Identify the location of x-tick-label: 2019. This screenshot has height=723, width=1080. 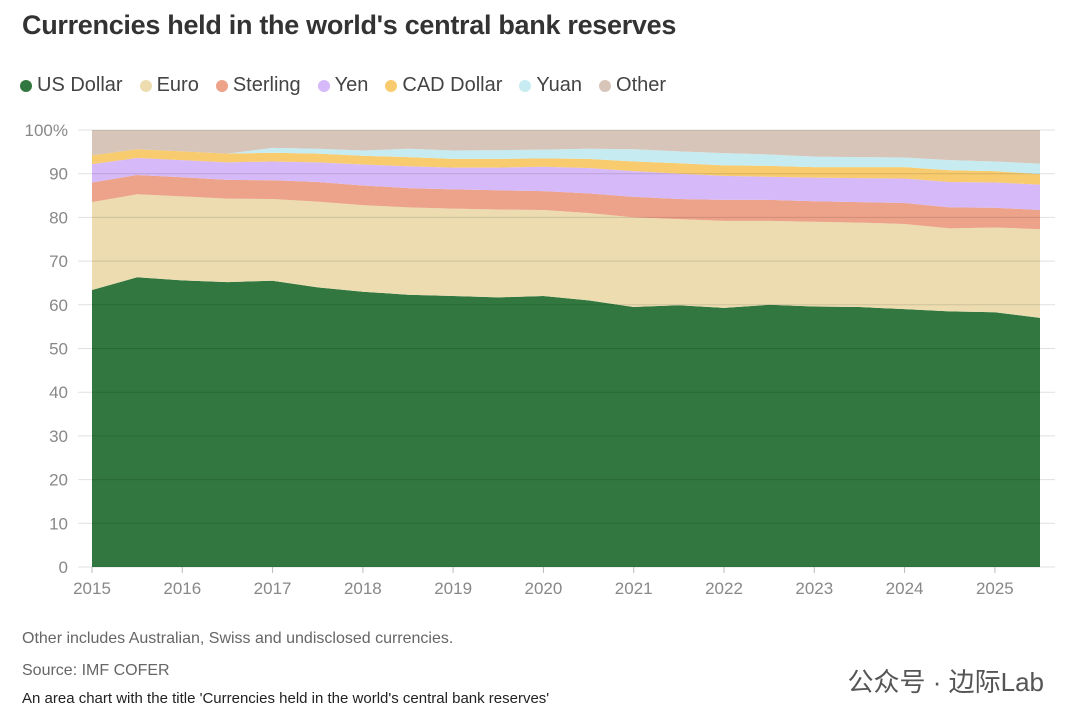
(453, 588).